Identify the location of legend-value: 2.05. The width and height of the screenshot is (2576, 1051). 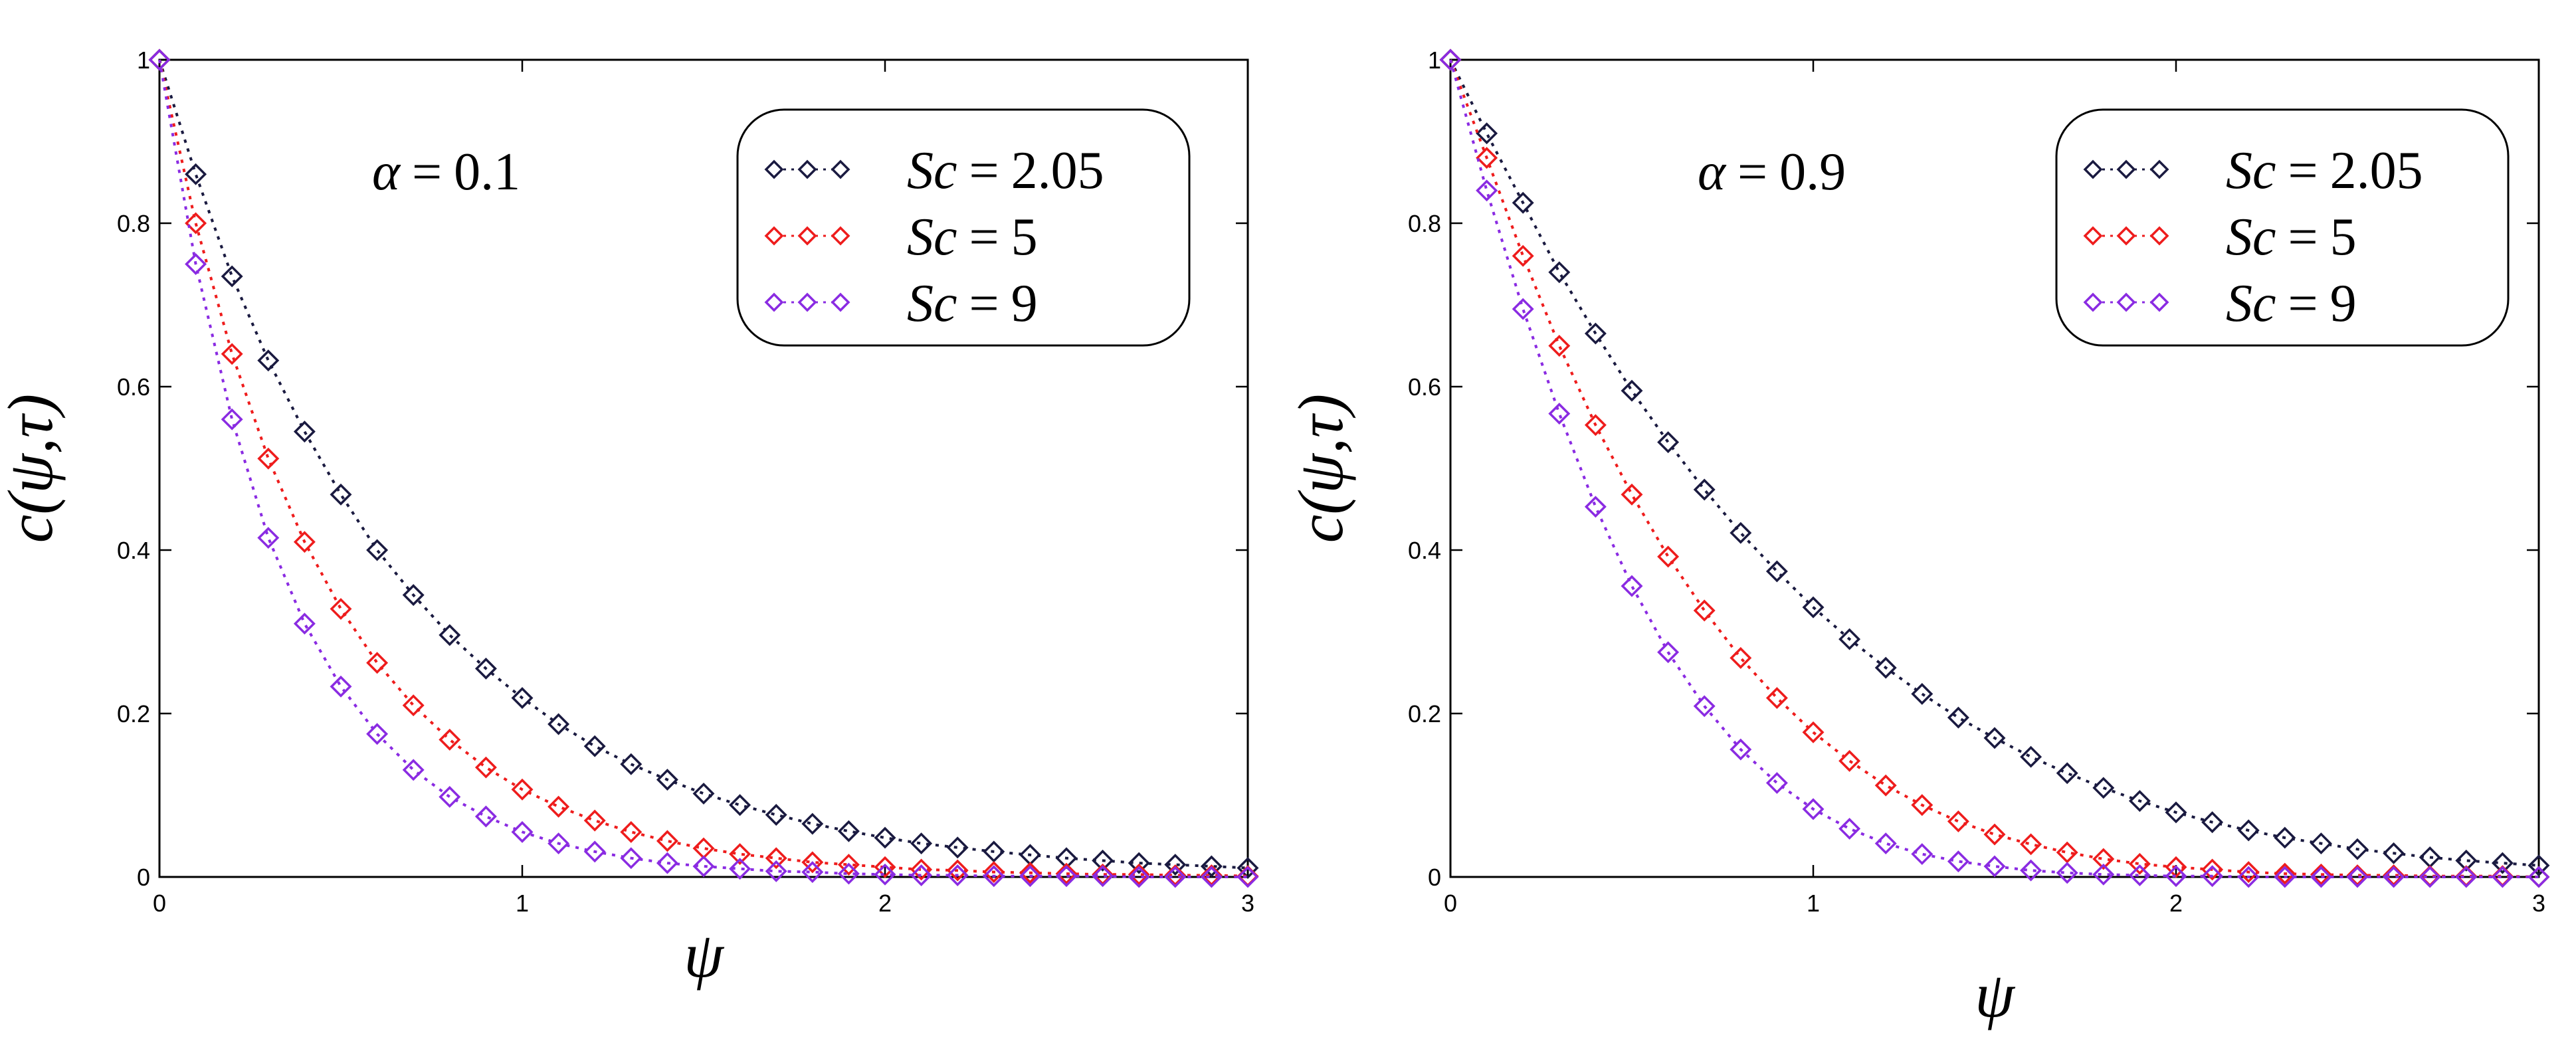
(2376, 171).